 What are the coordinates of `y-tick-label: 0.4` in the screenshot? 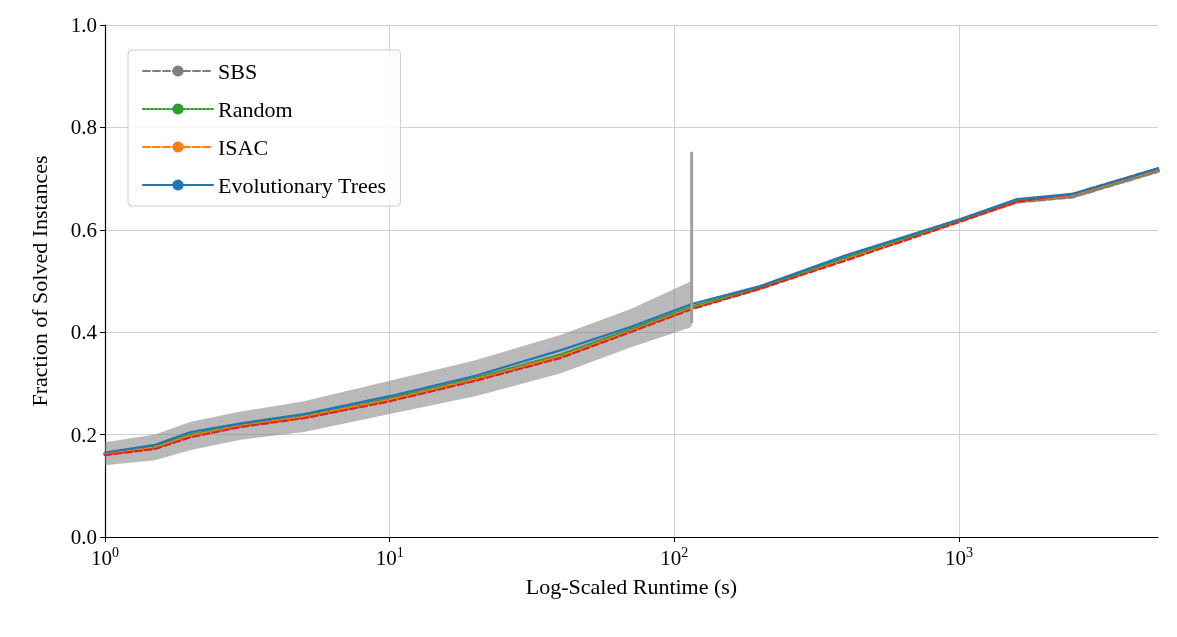 It's located at (84, 332).